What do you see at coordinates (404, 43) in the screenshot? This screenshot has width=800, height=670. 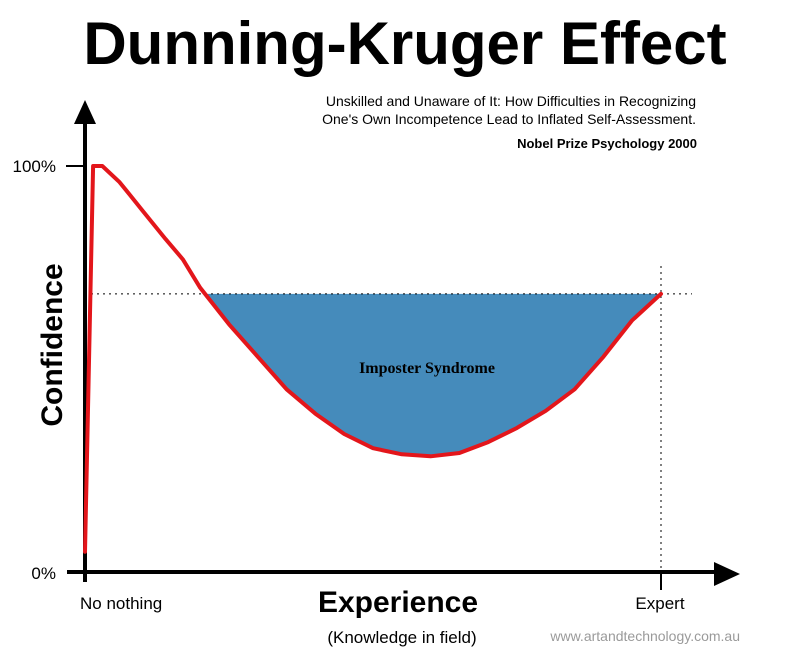 I see `chart-title: Dunning-Kruger Effect` at bounding box center [404, 43].